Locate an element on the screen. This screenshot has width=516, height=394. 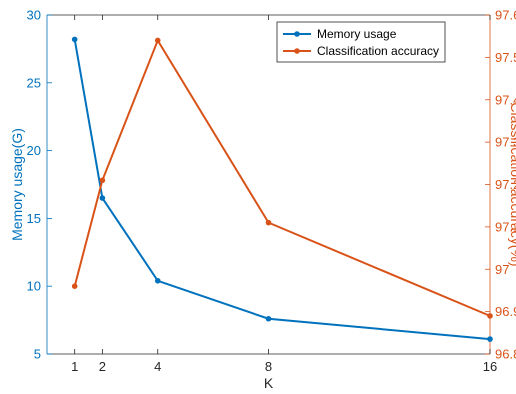
right-tick-label: 97.4 is located at coordinates (505, 99).